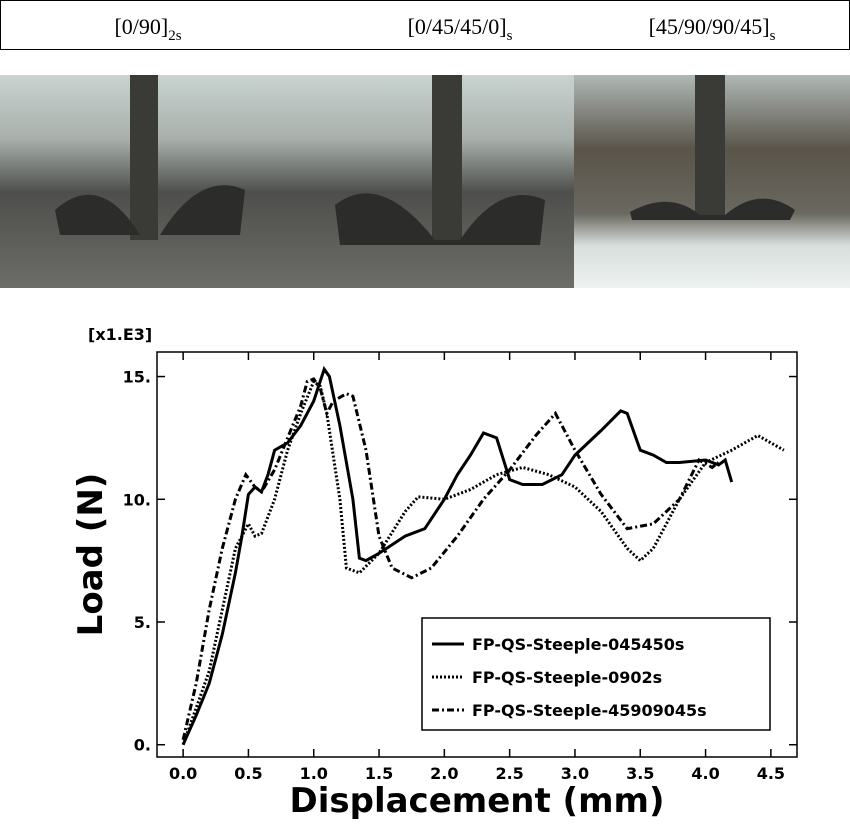  Describe the element at coordinates (567, 677) in the screenshot. I see `legend-label: FP-QS-Steeple-0902s` at that location.